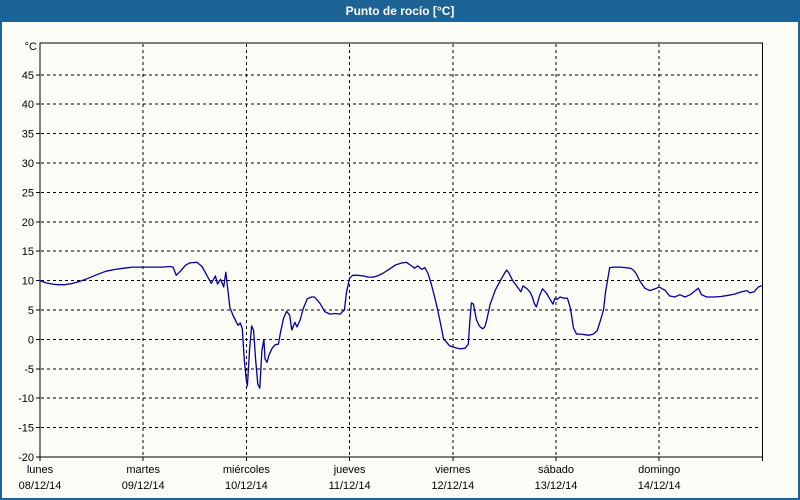 This screenshot has height=500, width=800. What do you see at coordinates (28, 164) in the screenshot?
I see `y-tick-label: 30` at bounding box center [28, 164].